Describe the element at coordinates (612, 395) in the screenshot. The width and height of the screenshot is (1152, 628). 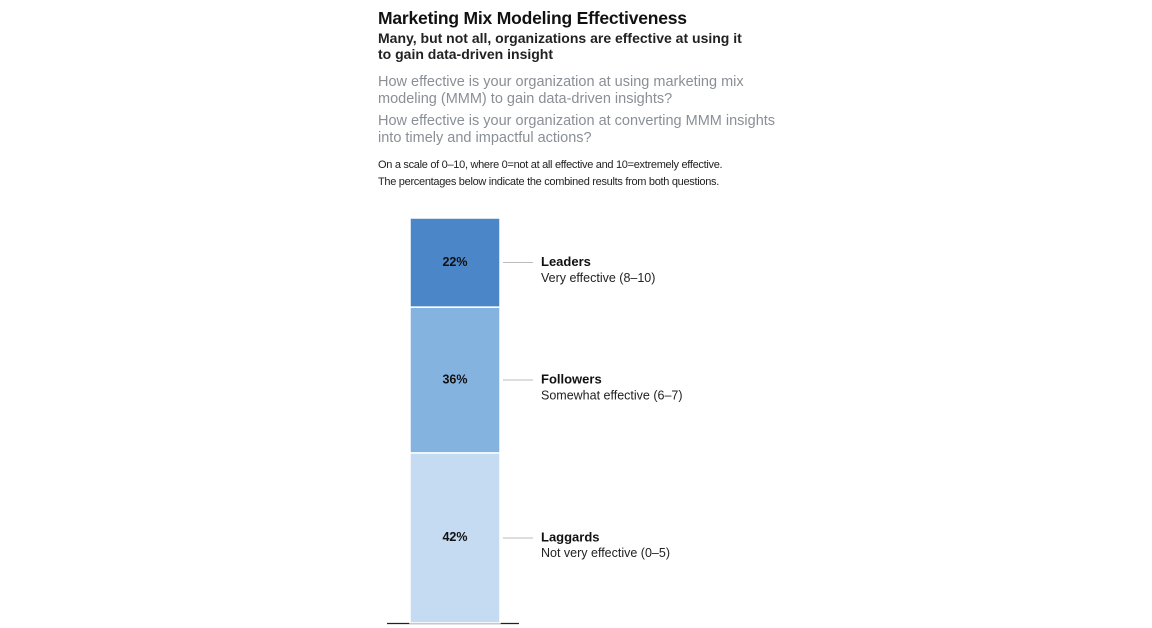
I see `legend-description: Somewhat effective (6–7)` at that location.